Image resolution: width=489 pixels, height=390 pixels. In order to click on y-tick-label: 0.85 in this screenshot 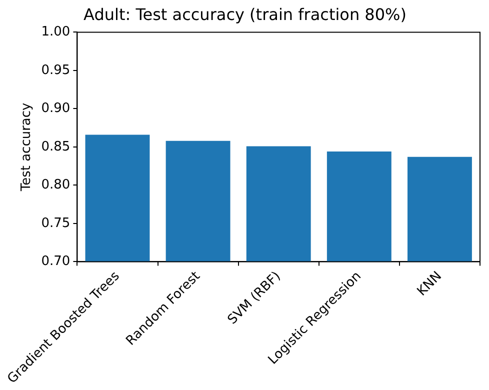, I will do `click(55, 146)`.